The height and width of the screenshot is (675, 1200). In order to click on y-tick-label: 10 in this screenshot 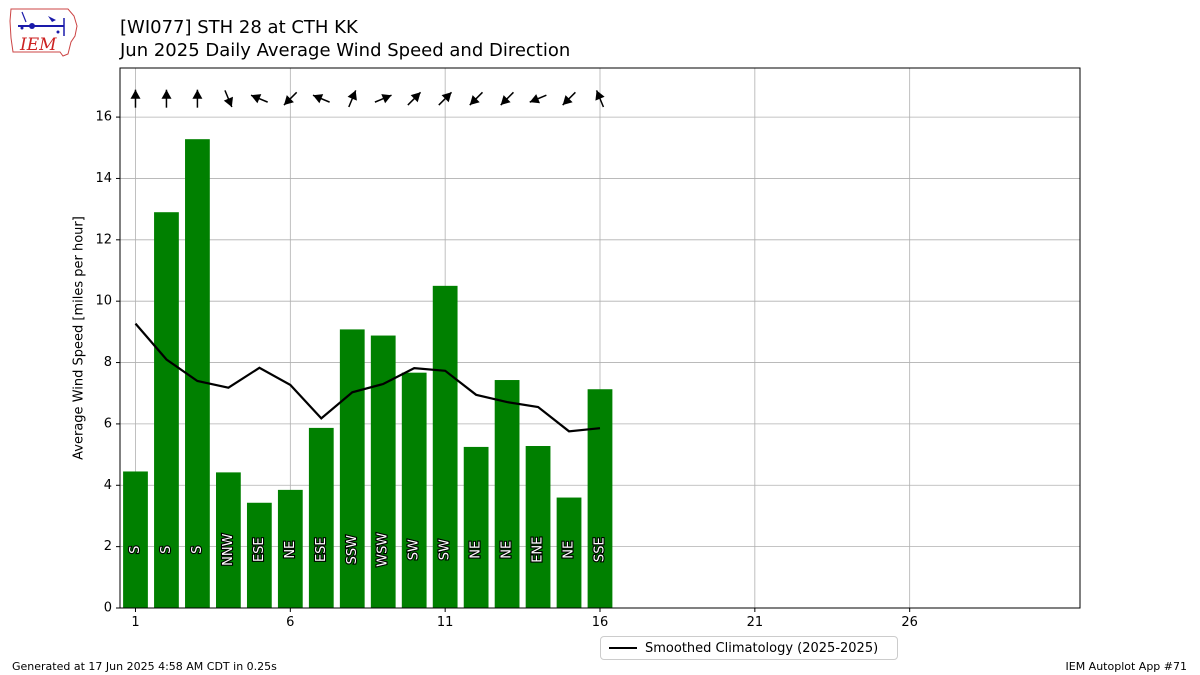, I will do `click(103, 301)`.